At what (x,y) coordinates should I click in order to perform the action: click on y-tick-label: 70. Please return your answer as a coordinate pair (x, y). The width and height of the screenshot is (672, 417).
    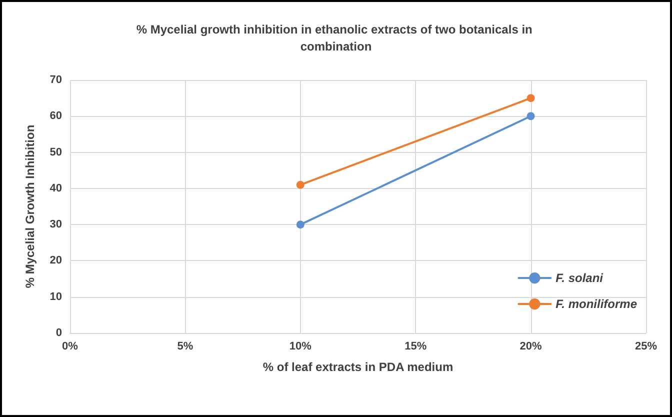
    Looking at the image, I should click on (56, 80).